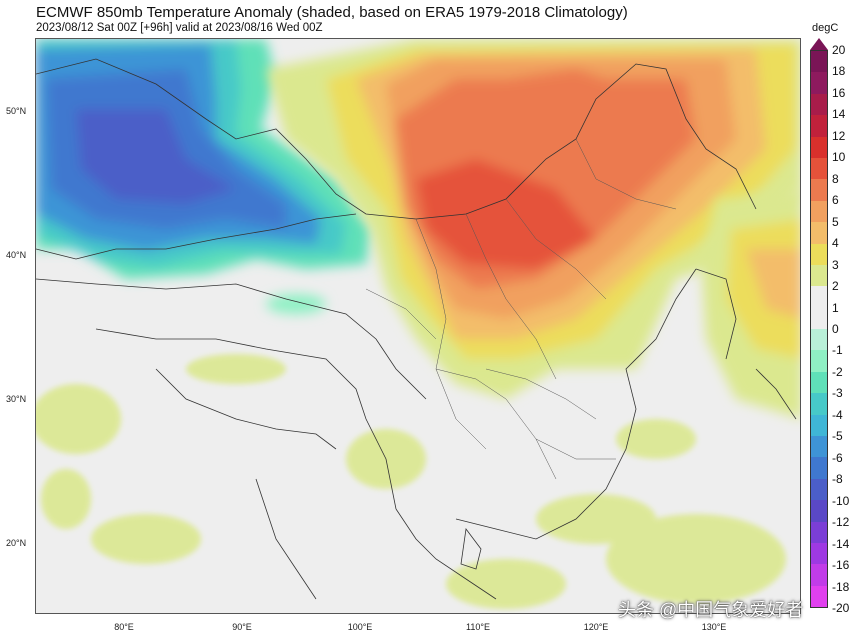 This screenshot has height=638, width=863. Describe the element at coordinates (839, 135) in the screenshot. I see `colorbar-tick-label: 12` at that location.